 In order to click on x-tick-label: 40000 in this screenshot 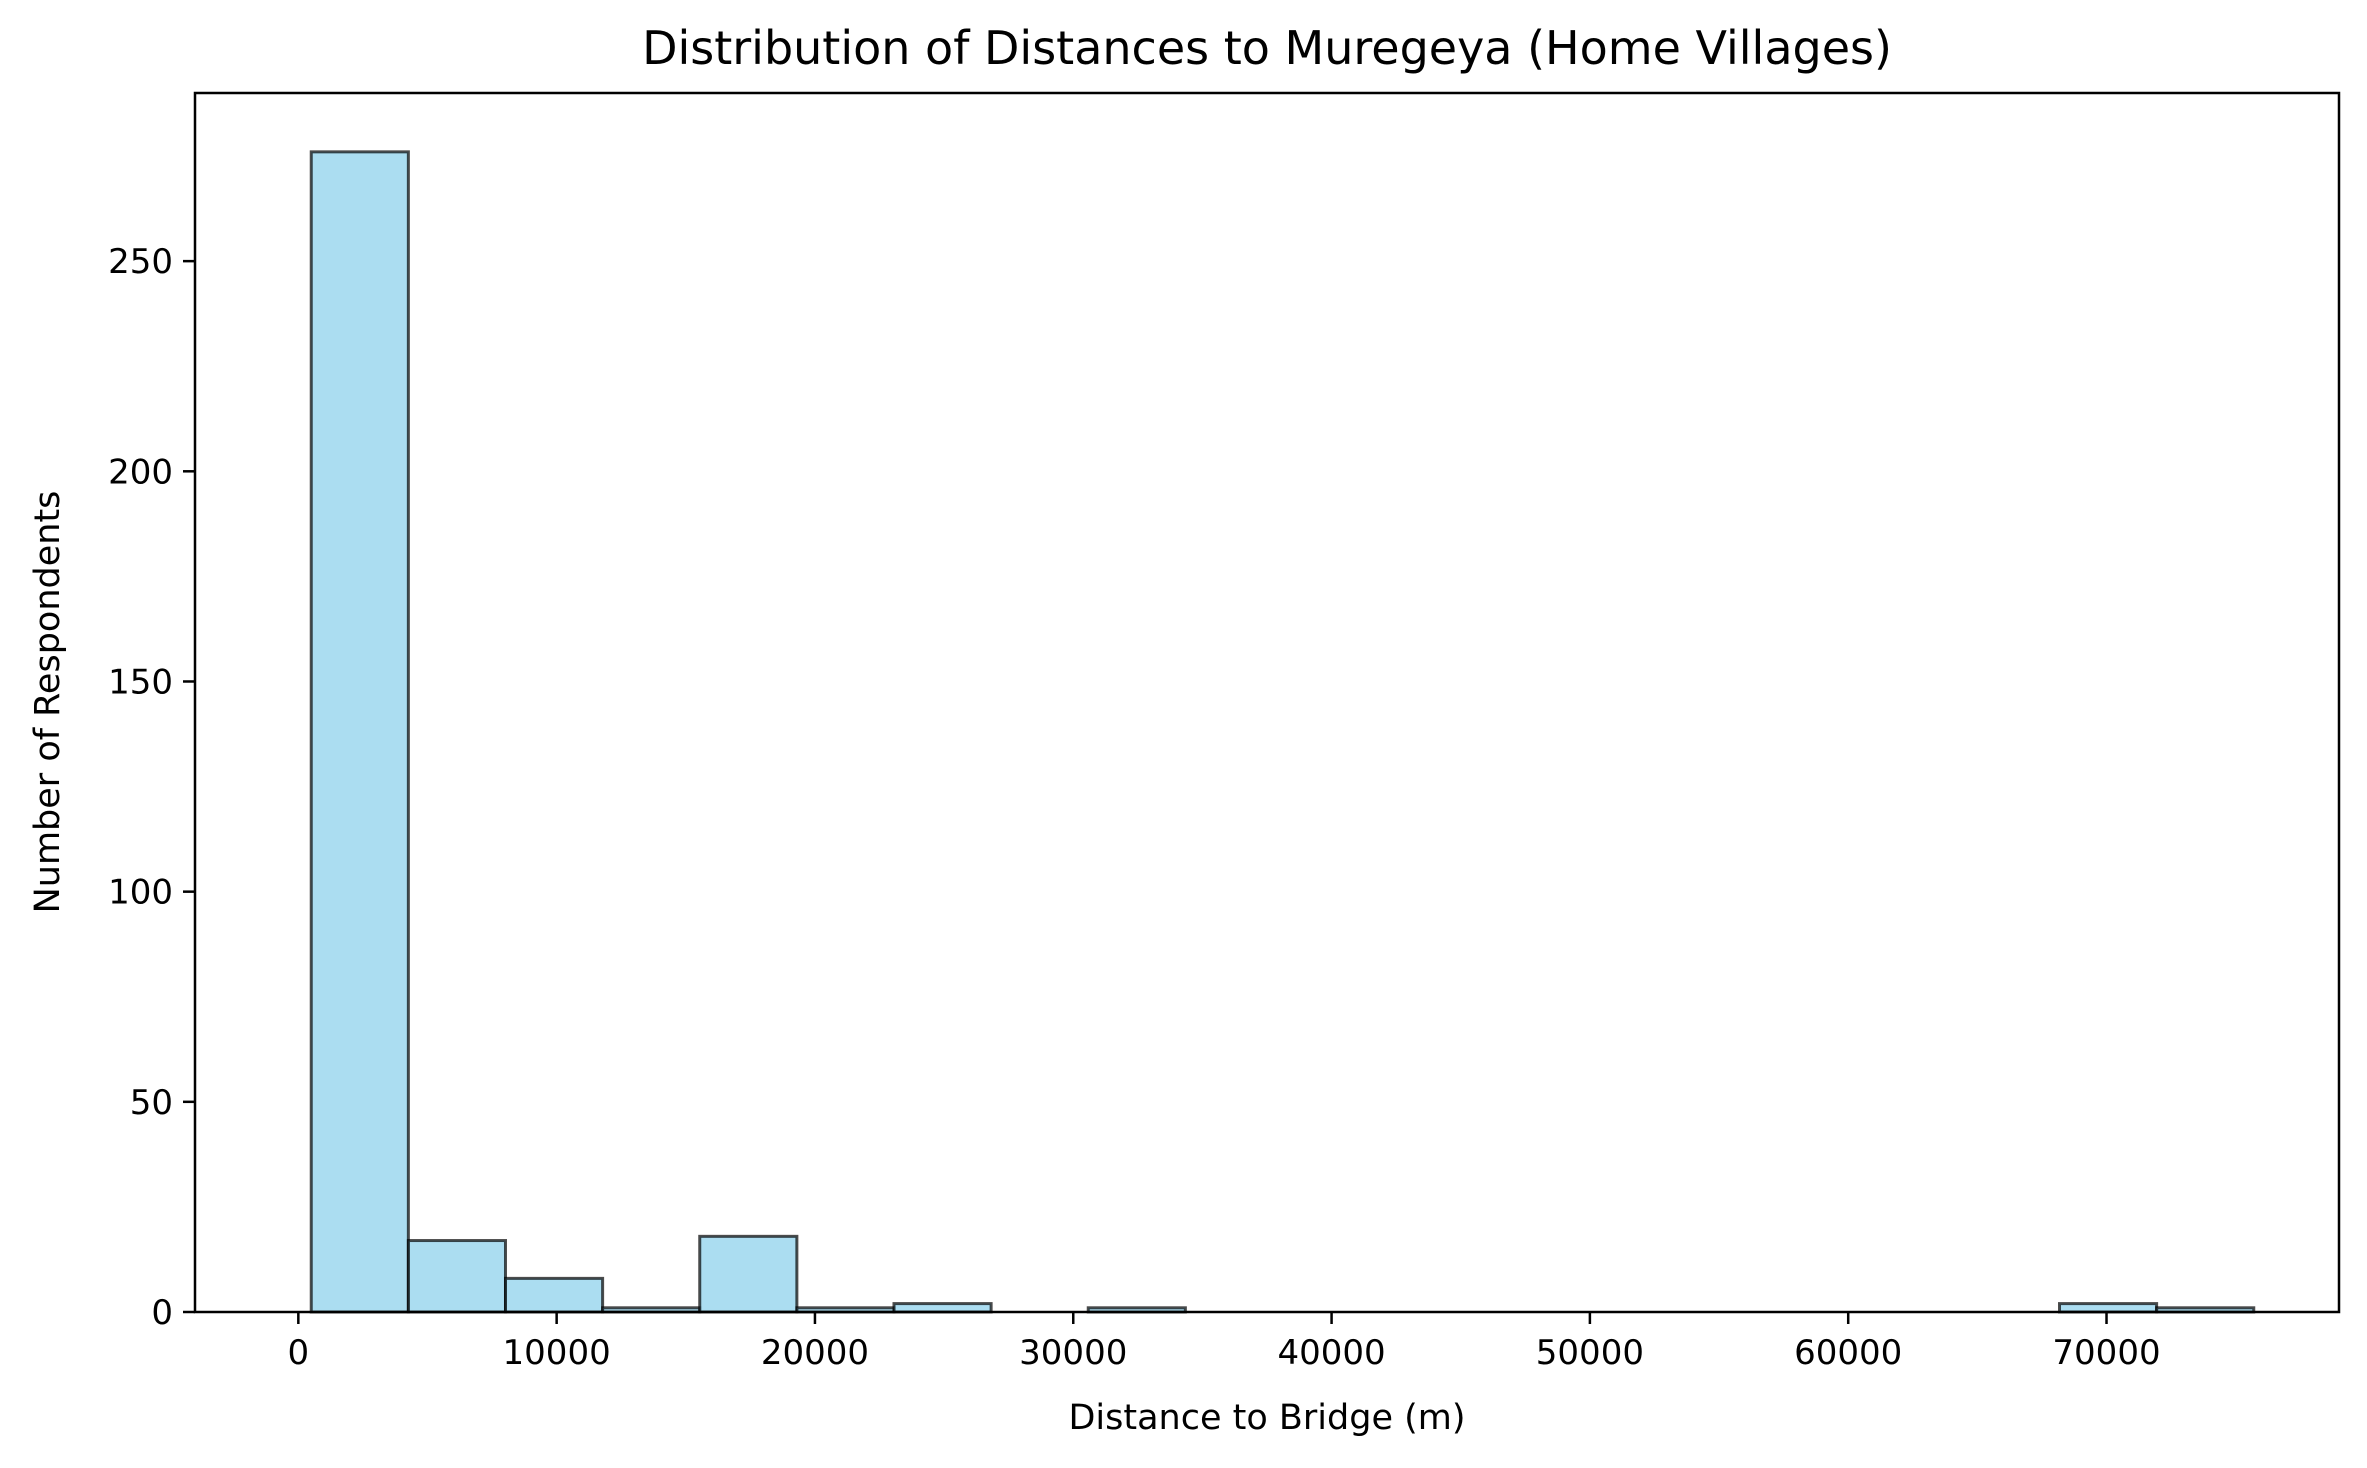, I will do `click(1331, 1353)`.